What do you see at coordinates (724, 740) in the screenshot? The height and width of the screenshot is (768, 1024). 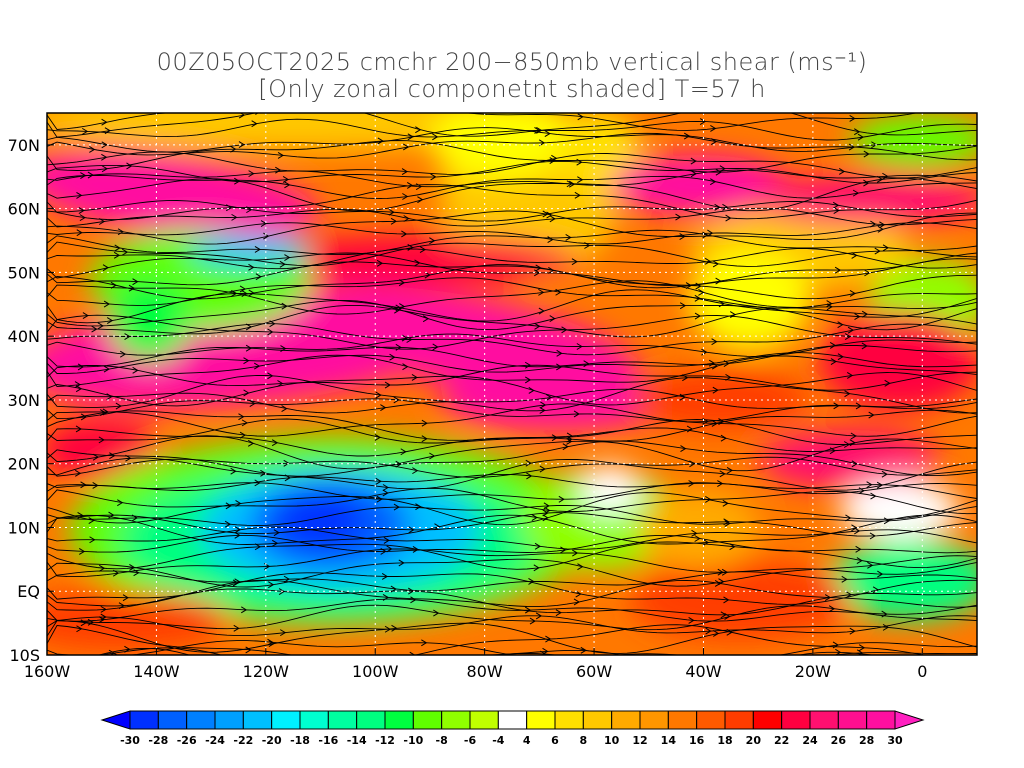 I see `colorbar-label: 18` at bounding box center [724, 740].